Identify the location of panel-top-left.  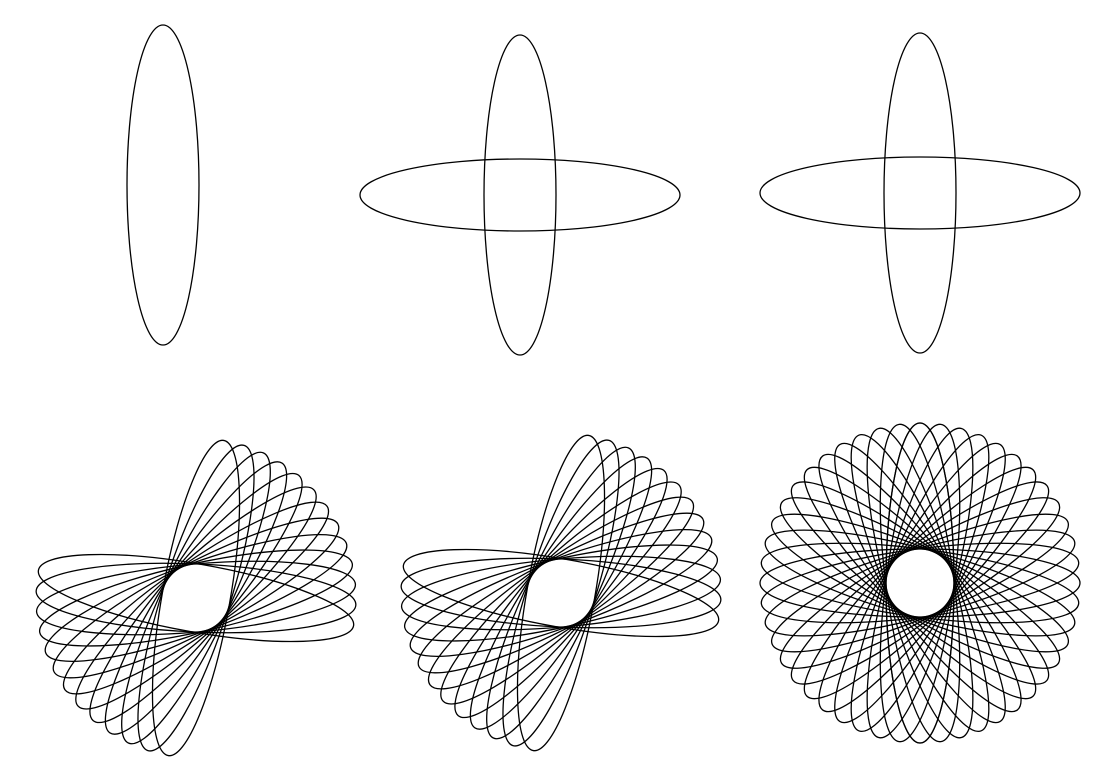
(163, 185).